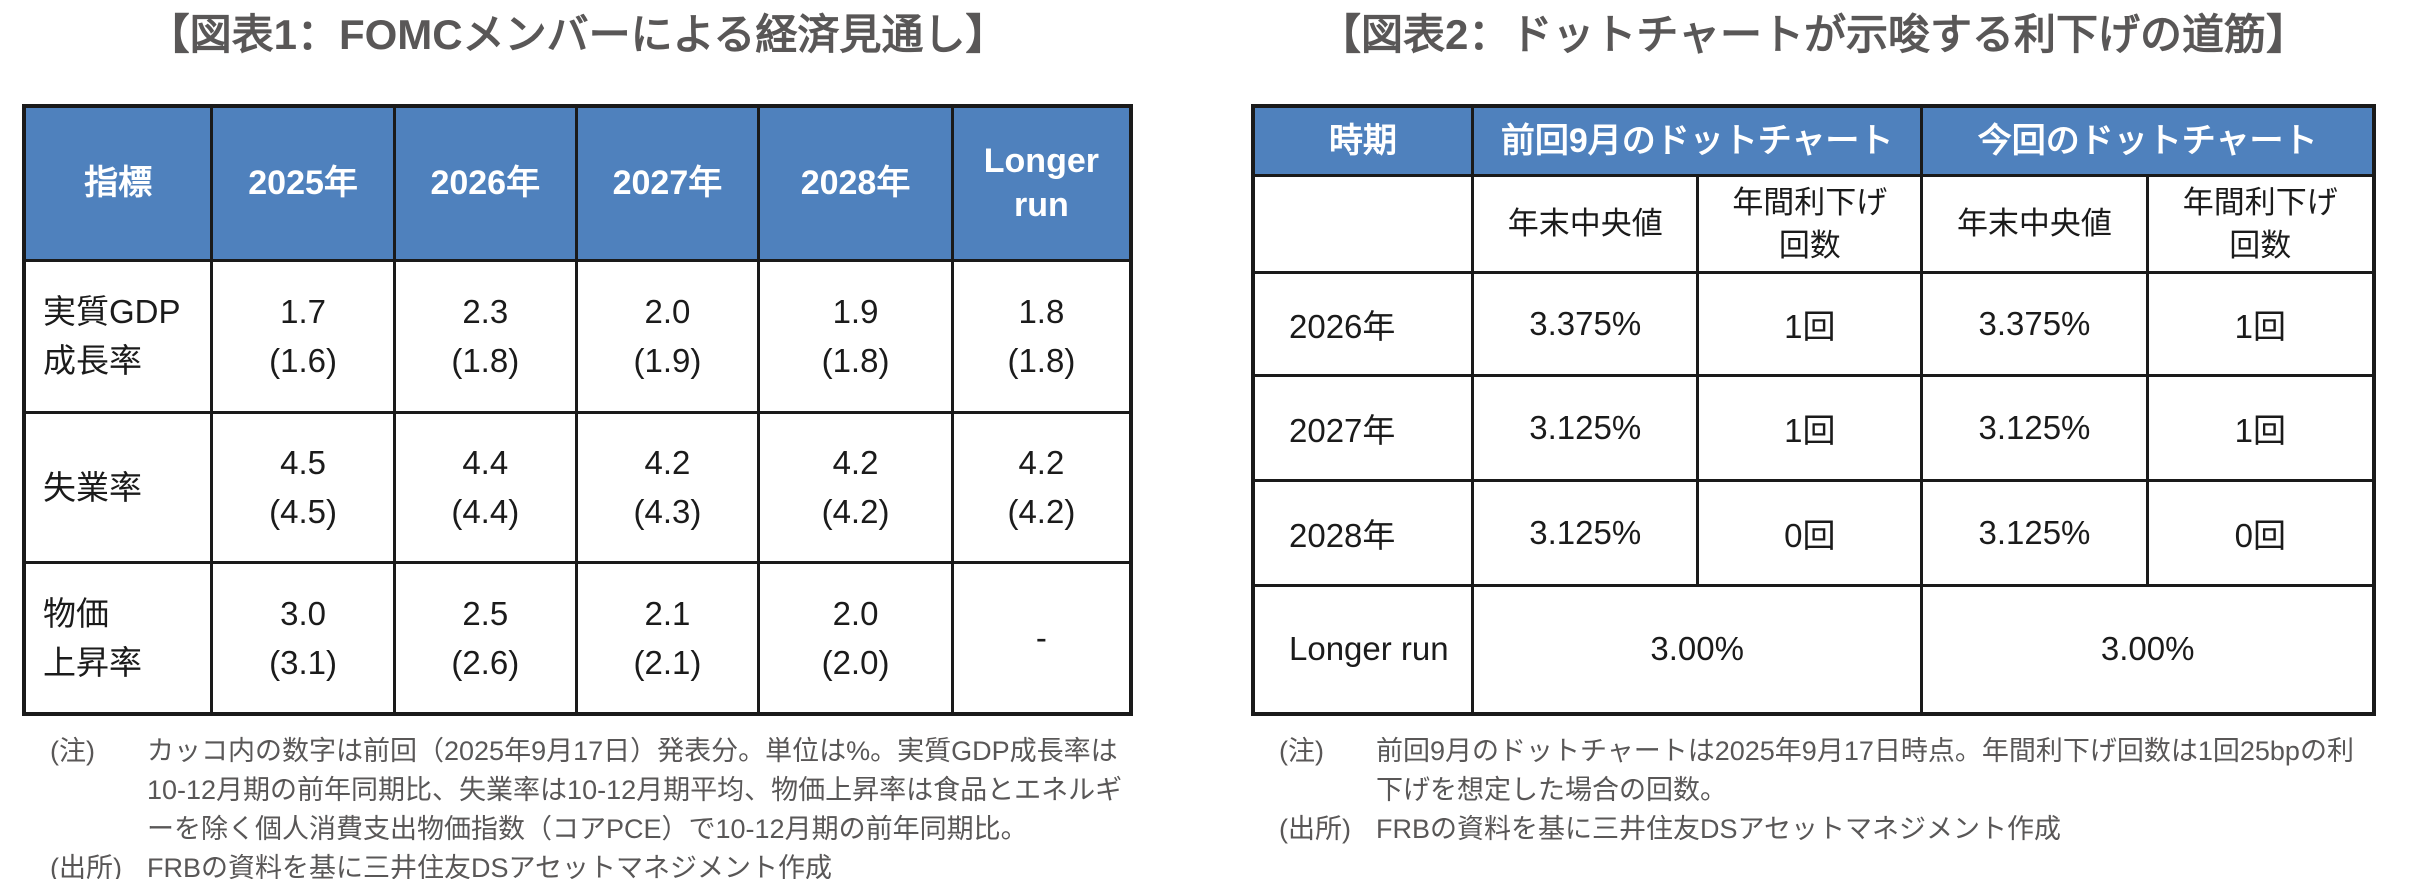 This screenshot has width=2419, height=879. Describe the element at coordinates (303, 662) in the screenshot. I see `previous-value-line: (3.1)` at that location.